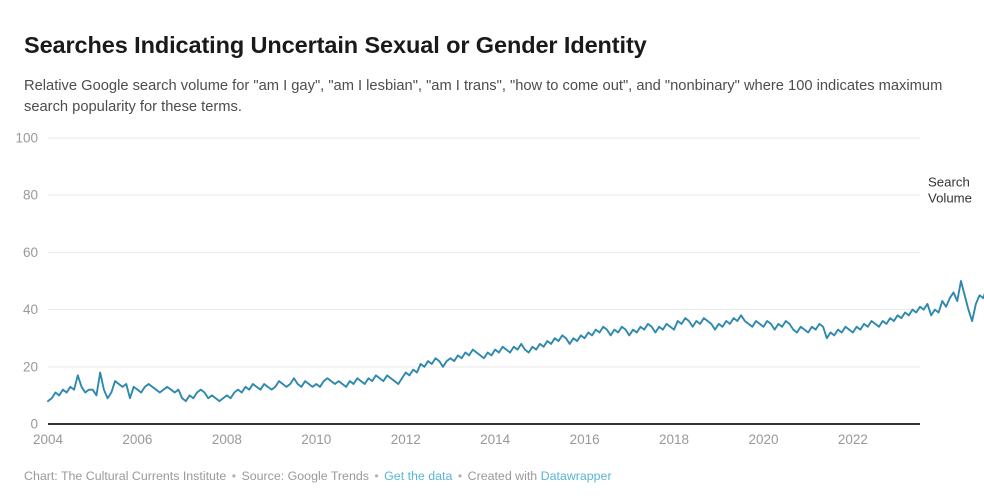  Describe the element at coordinates (227, 439) in the screenshot. I see `x-axis-tick-label: 2008` at that location.